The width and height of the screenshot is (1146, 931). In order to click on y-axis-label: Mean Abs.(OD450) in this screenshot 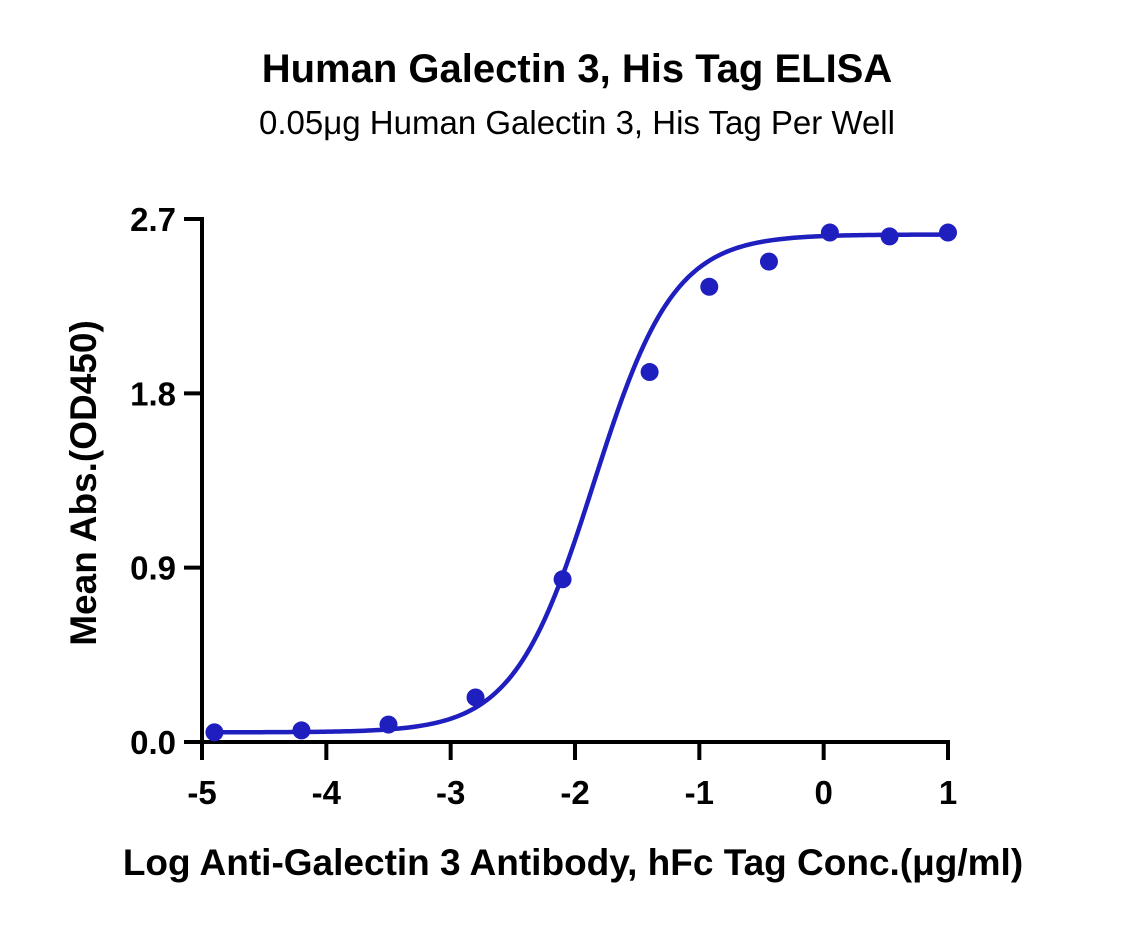, I will do `click(83, 483)`.